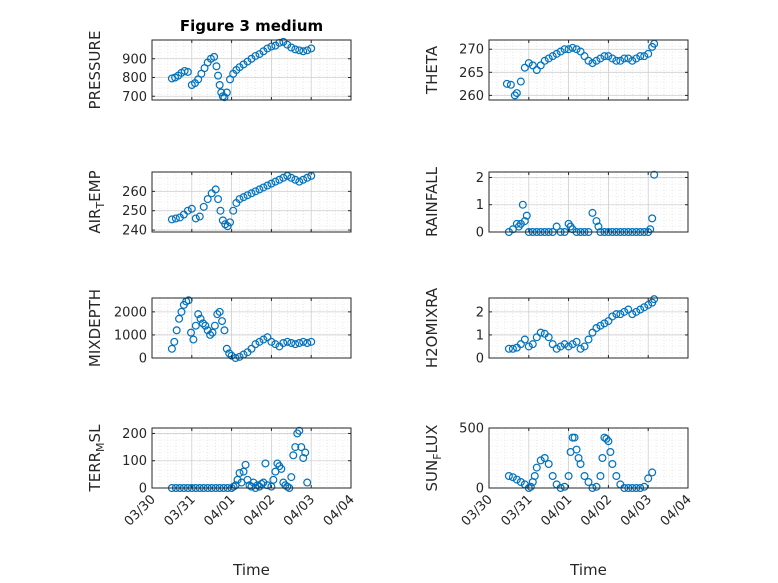 This screenshot has width=778, height=583. Describe the element at coordinates (471, 73) in the screenshot. I see `y-tick-label: 265` at that location.